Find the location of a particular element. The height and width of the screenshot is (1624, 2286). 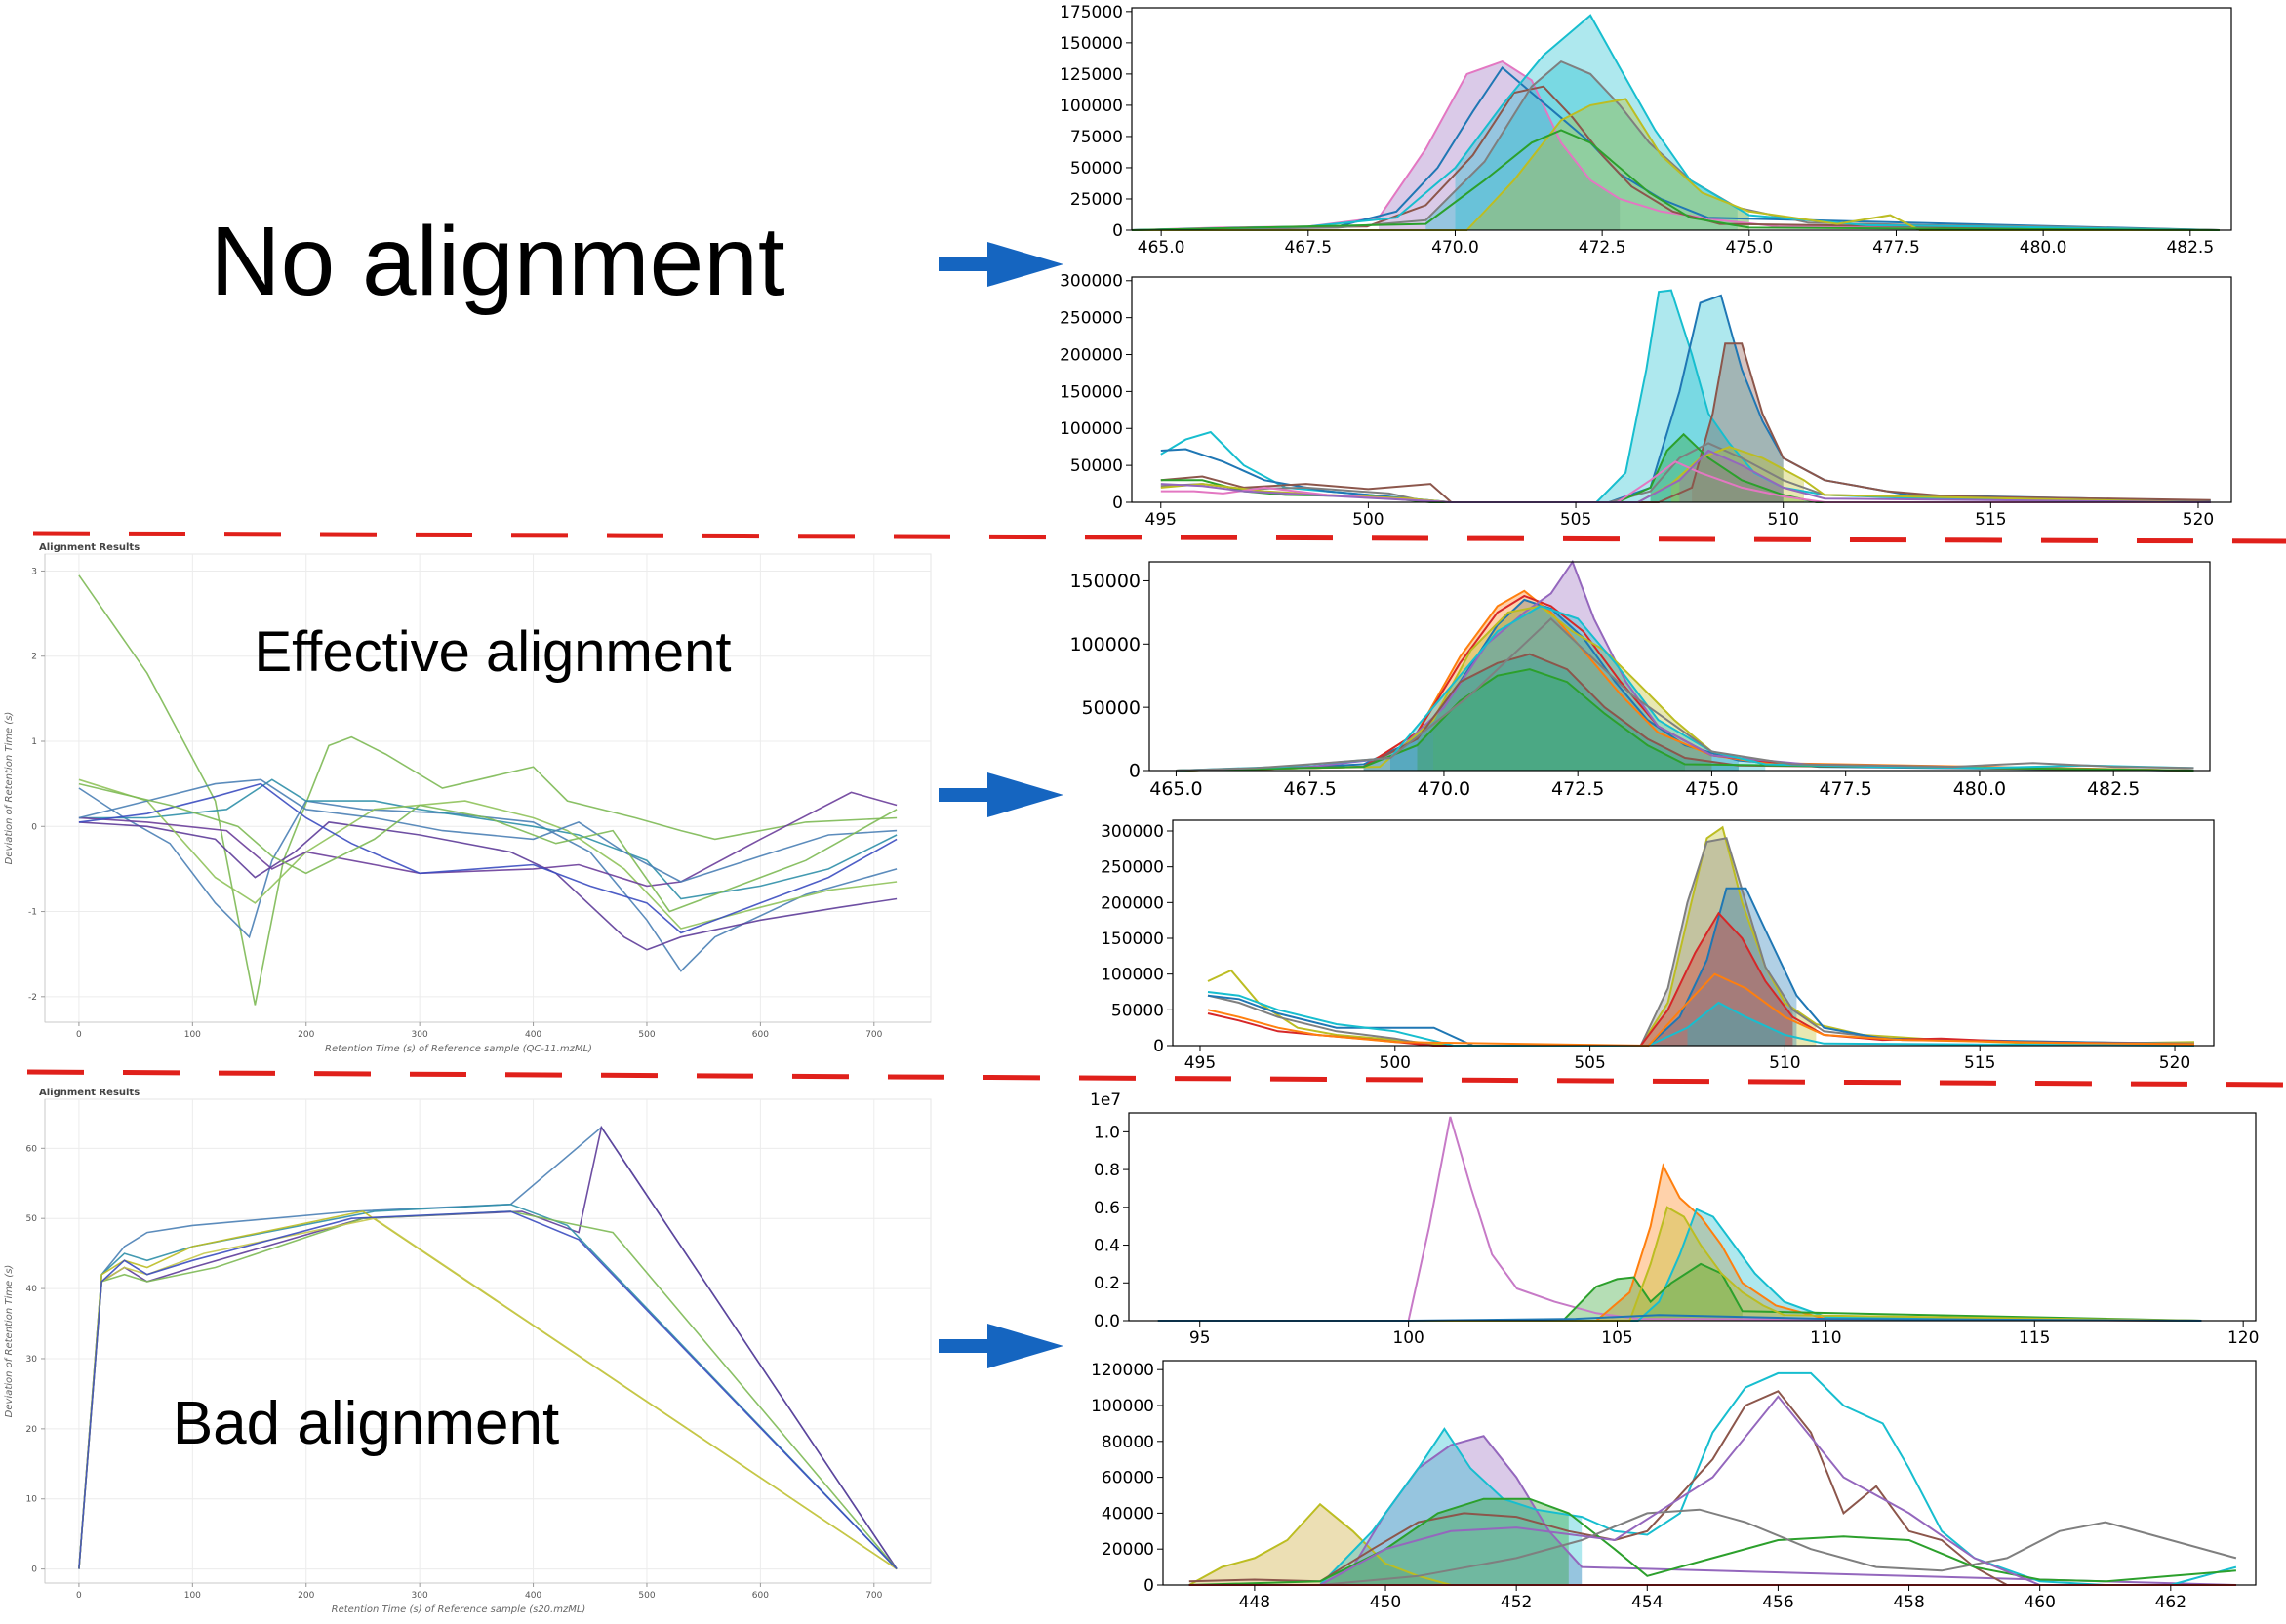

y-tick-label: 0.6 is located at coordinates (1107, 1208).